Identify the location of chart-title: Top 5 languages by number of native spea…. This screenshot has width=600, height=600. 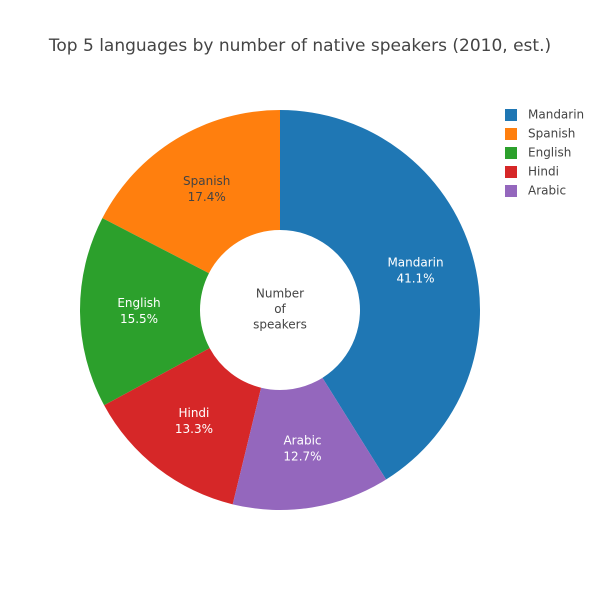
(299, 46).